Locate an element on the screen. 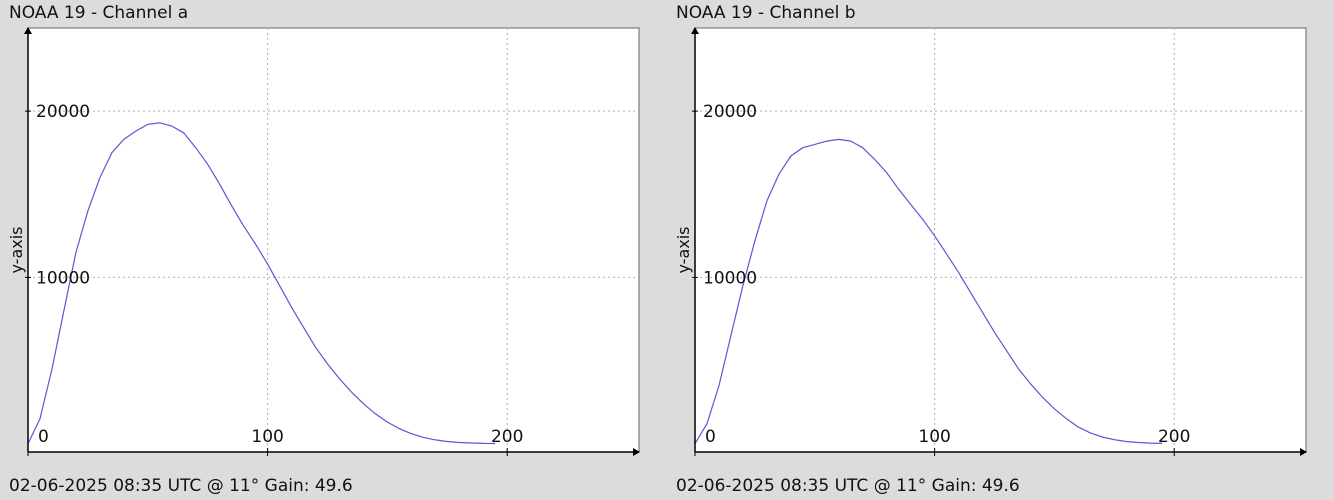  chart-title: NOAA 19 - Channel b is located at coordinates (766, 13).